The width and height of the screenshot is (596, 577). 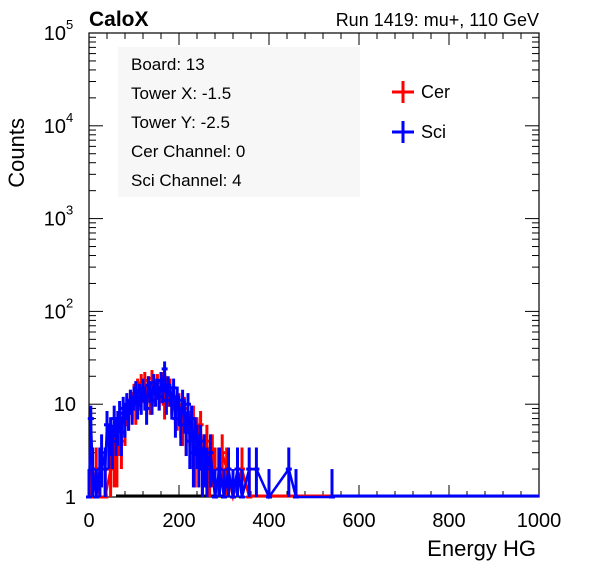 I want to click on y-axis-title: Counts, so click(x=16, y=153).